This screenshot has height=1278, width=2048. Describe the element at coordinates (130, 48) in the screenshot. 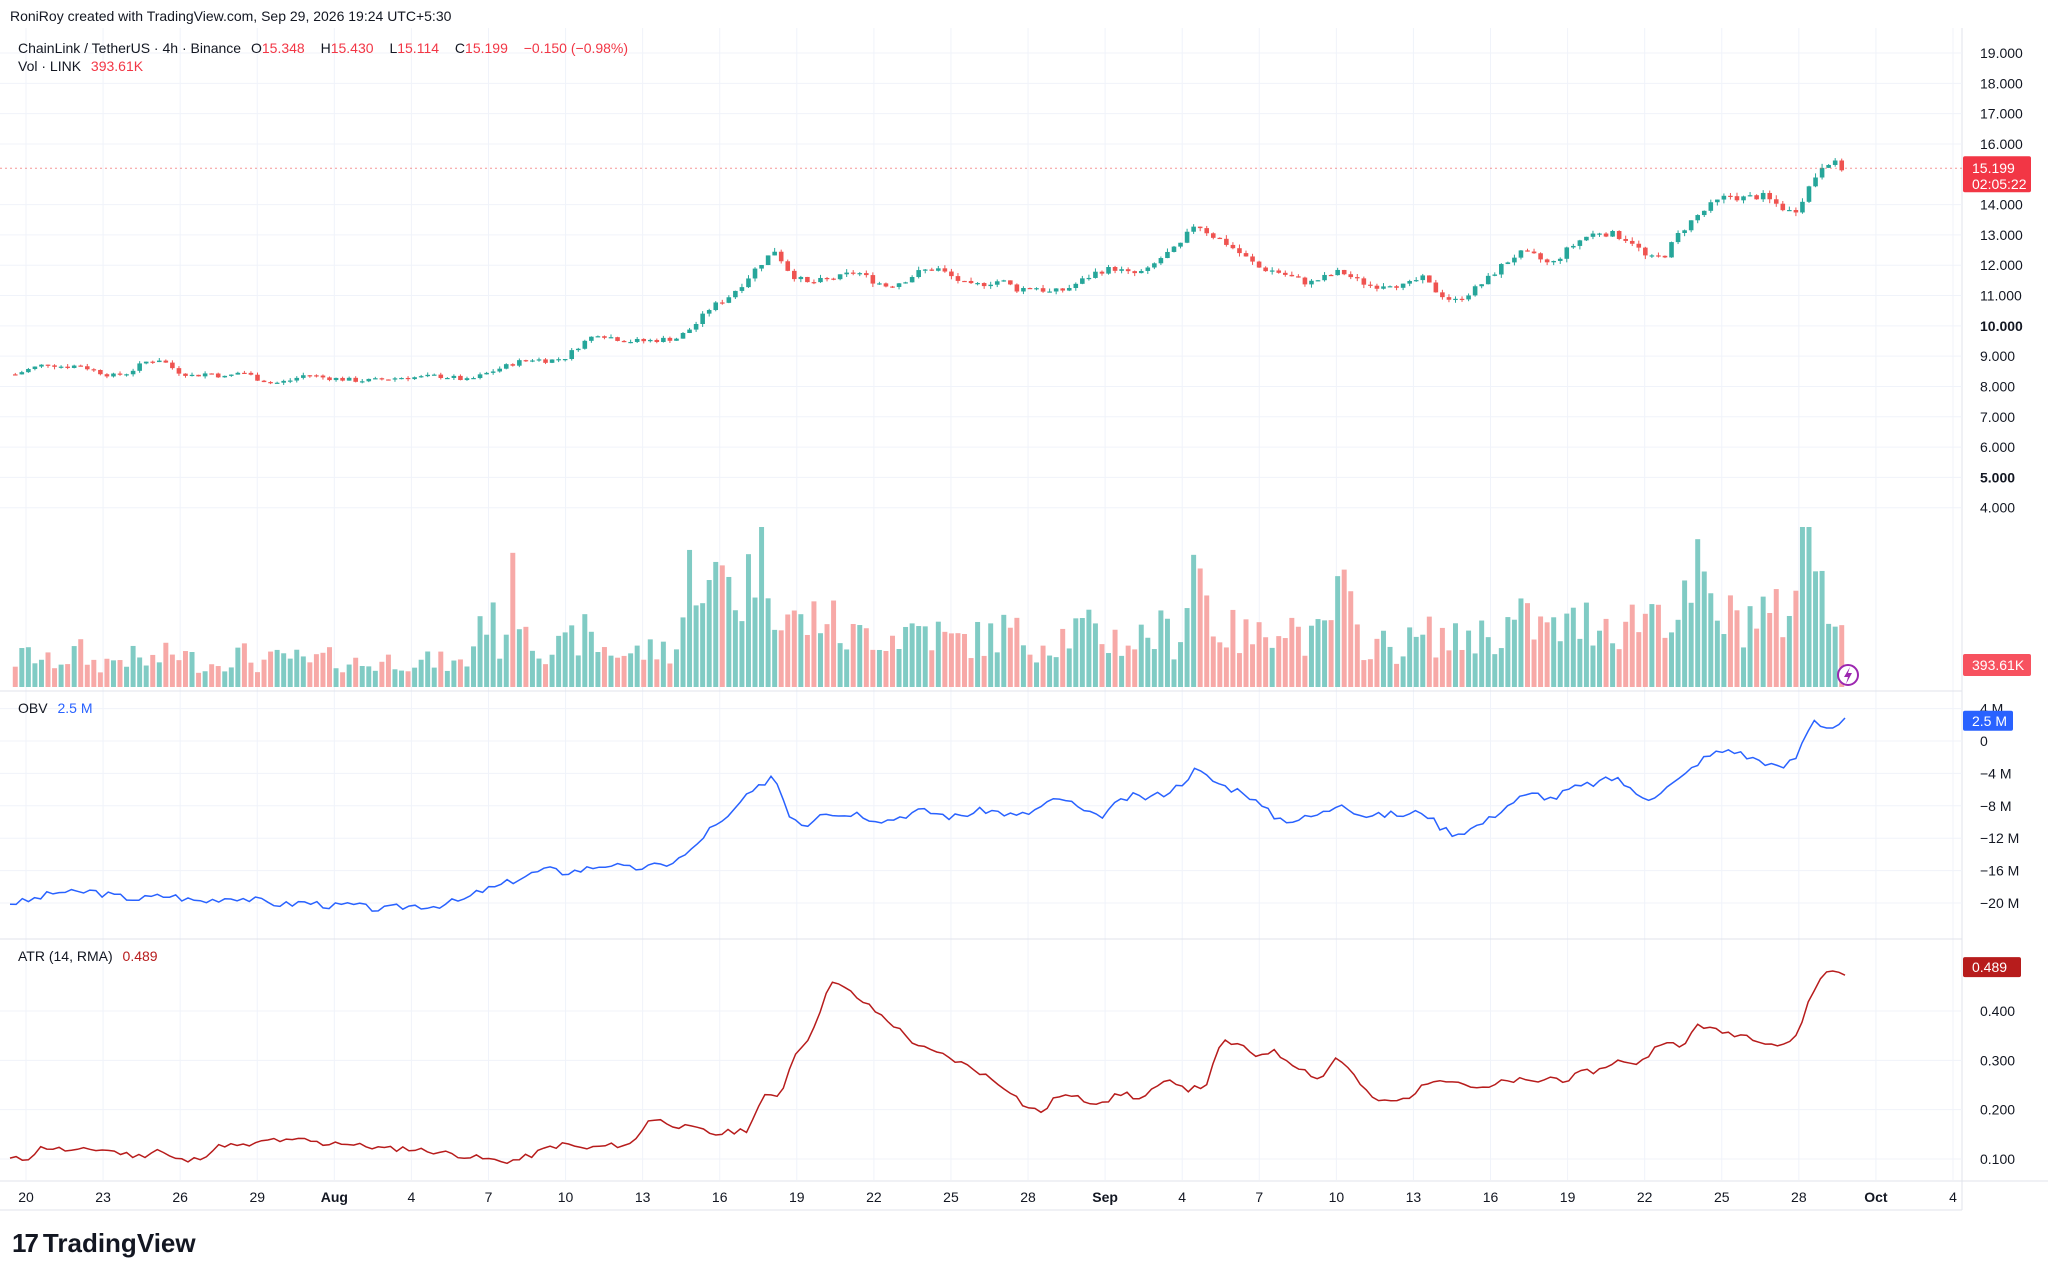

I see `symbol-label: ChainLink / TetherUS · 4h · Binance` at that location.